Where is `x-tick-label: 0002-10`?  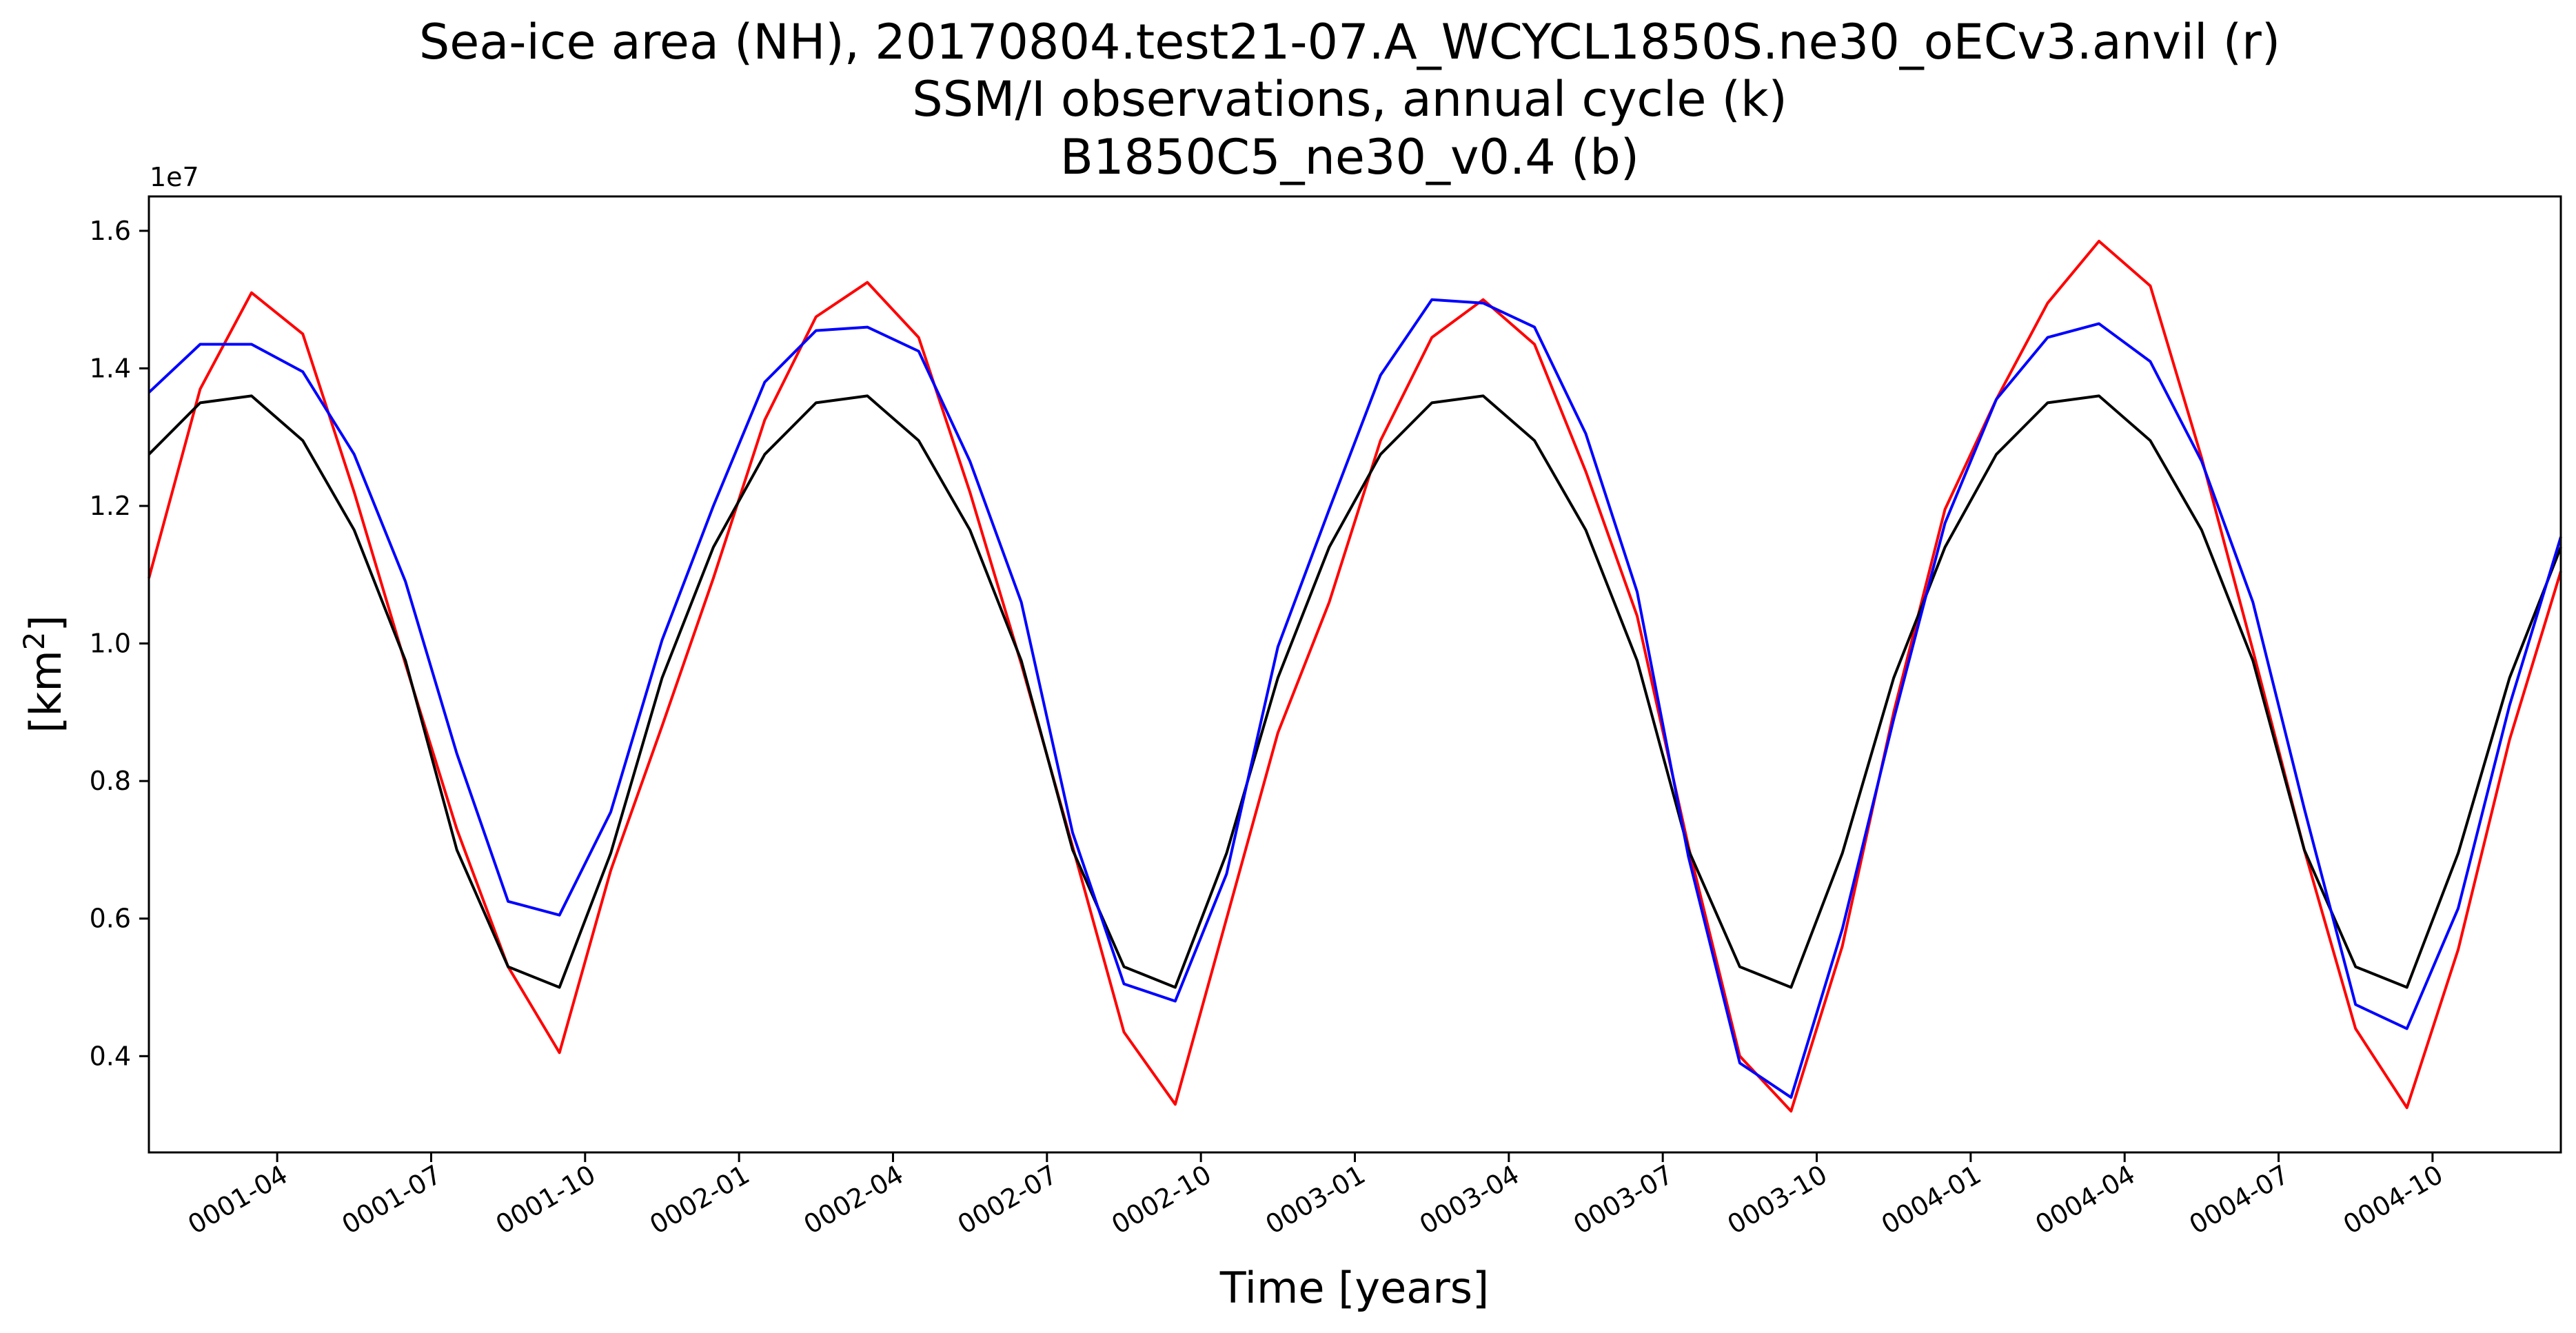 x-tick-label: 0002-10 is located at coordinates (1161, 1199).